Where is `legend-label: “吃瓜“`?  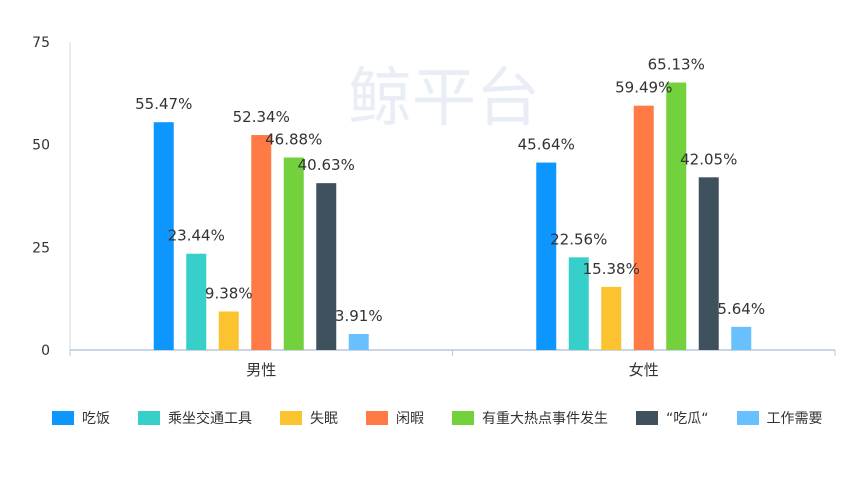
legend-label: “吃瓜“ is located at coordinates (687, 419).